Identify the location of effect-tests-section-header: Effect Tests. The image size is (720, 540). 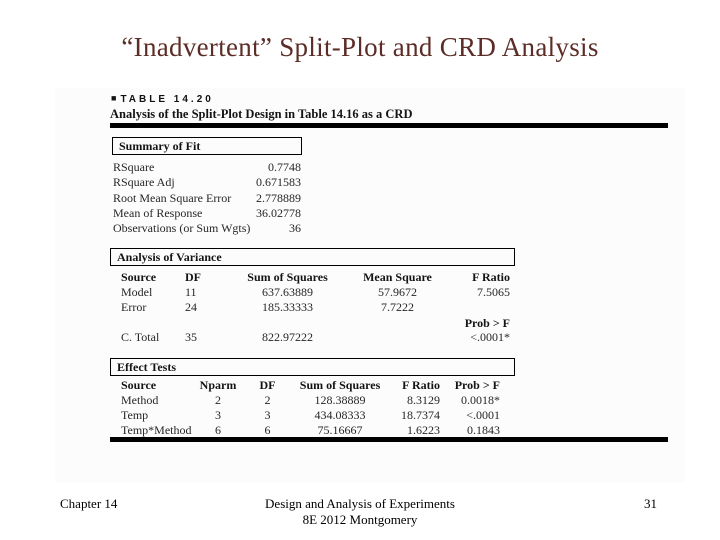
(312, 367).